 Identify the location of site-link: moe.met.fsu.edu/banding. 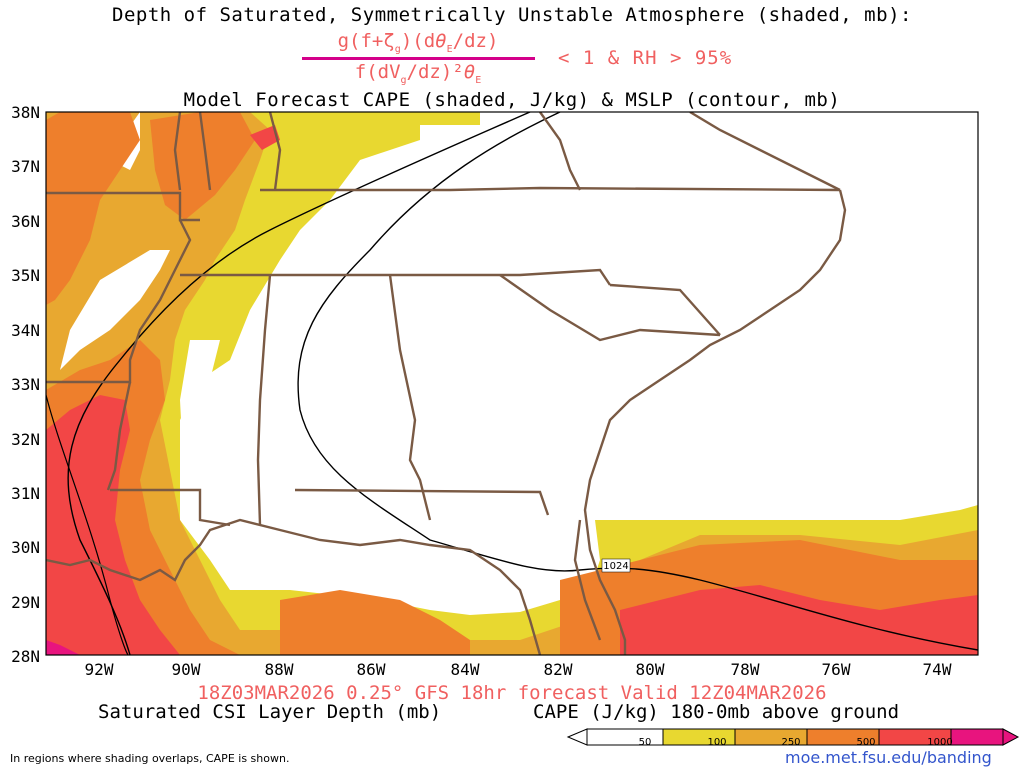
(888, 757).